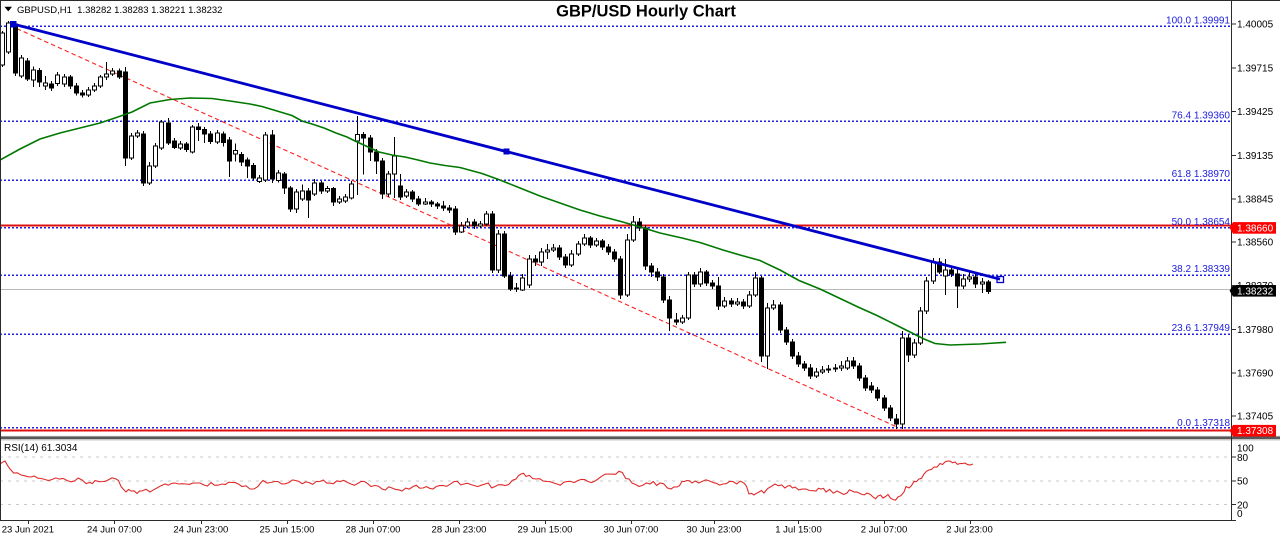 This screenshot has width=1280, height=539. What do you see at coordinates (1201, 174) in the screenshot?
I see `svg-text: 61.8 1.38970` at bounding box center [1201, 174].